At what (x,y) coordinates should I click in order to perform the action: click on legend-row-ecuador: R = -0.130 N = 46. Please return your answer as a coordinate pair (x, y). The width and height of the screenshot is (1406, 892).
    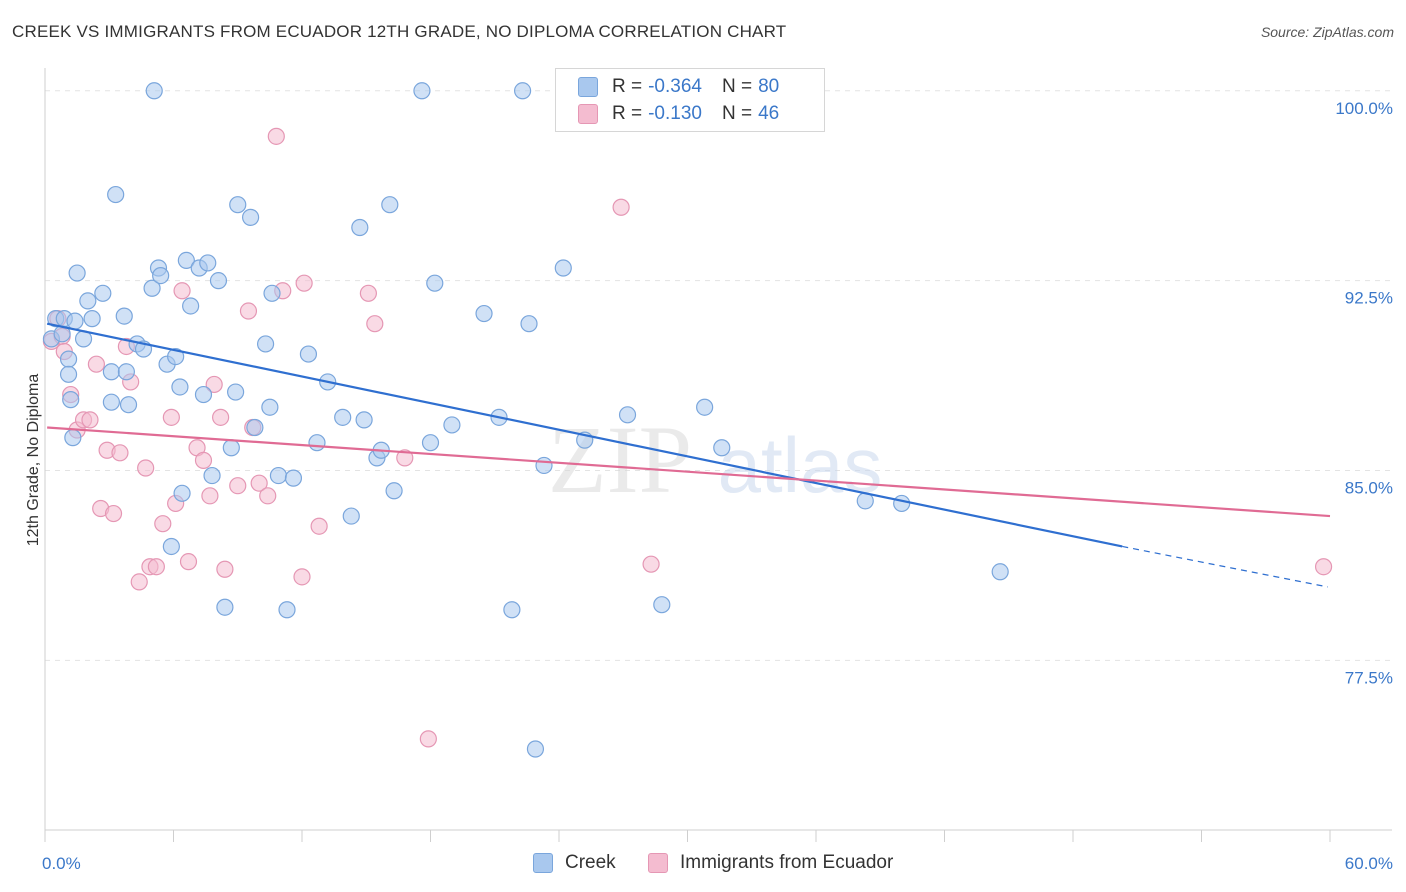
    Looking at the image, I should click on (678, 114).